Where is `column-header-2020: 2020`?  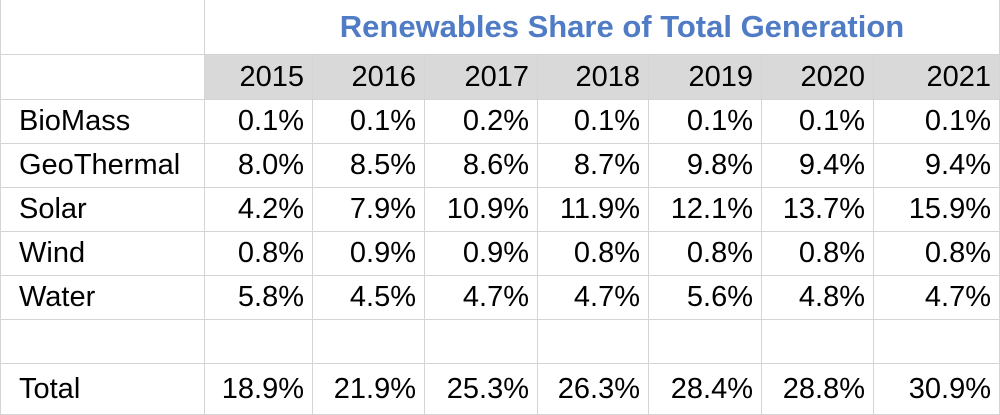 column-header-2020: 2020 is located at coordinates (818, 77).